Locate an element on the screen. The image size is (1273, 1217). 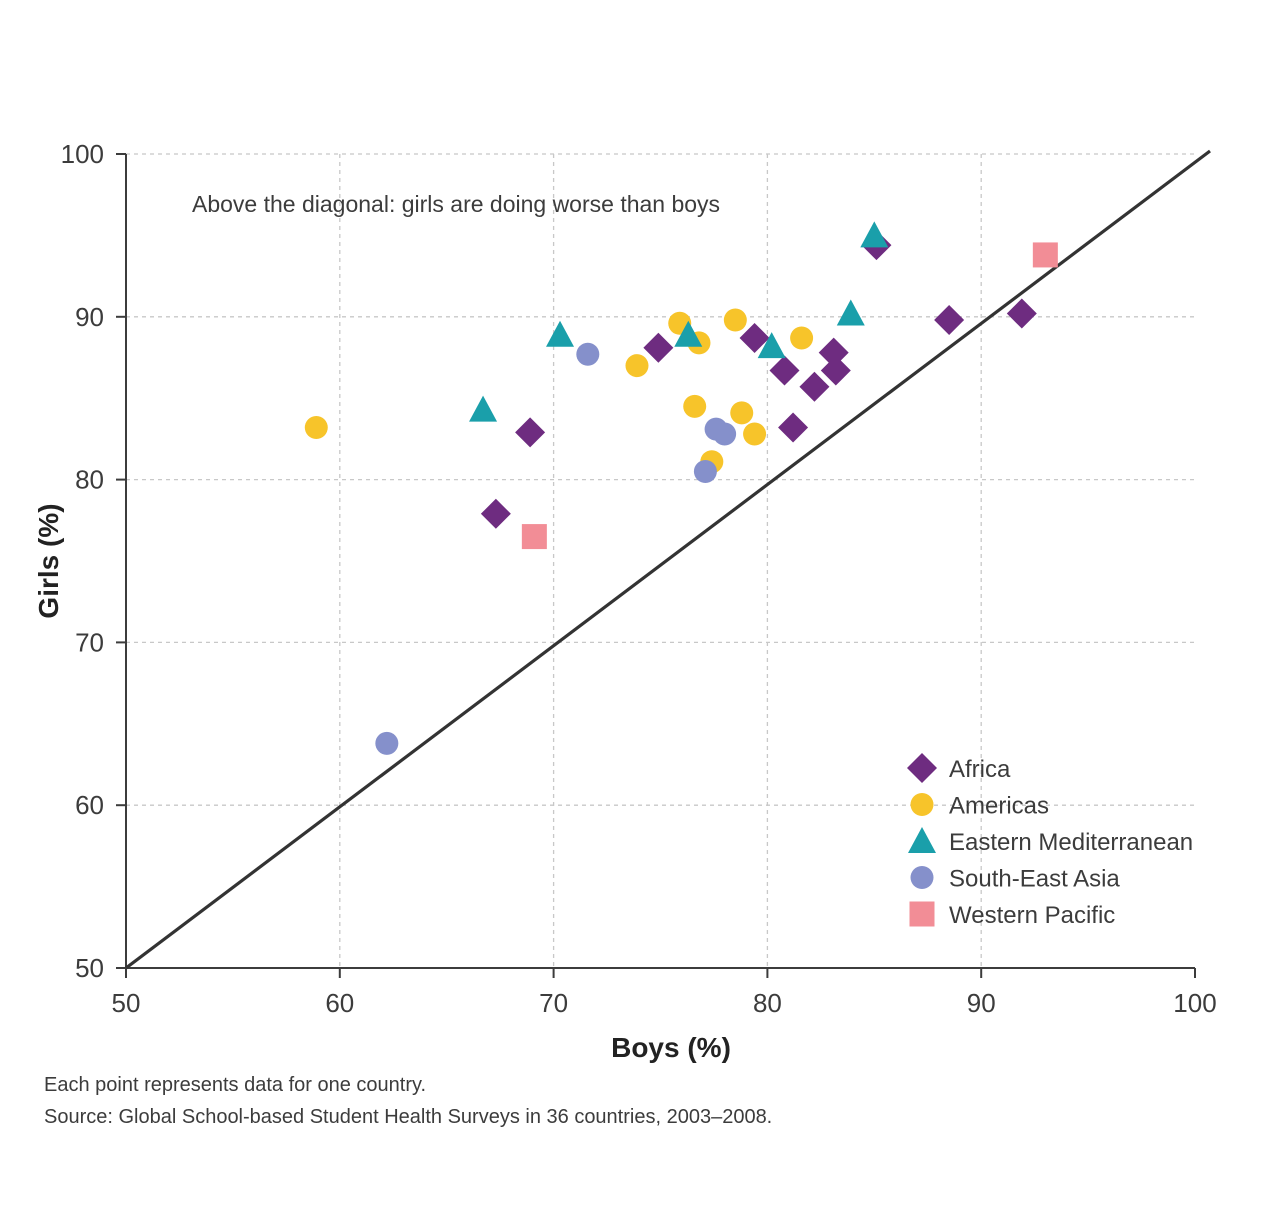
legend-marker-eastern-mediterranean is located at coordinates (922, 840).